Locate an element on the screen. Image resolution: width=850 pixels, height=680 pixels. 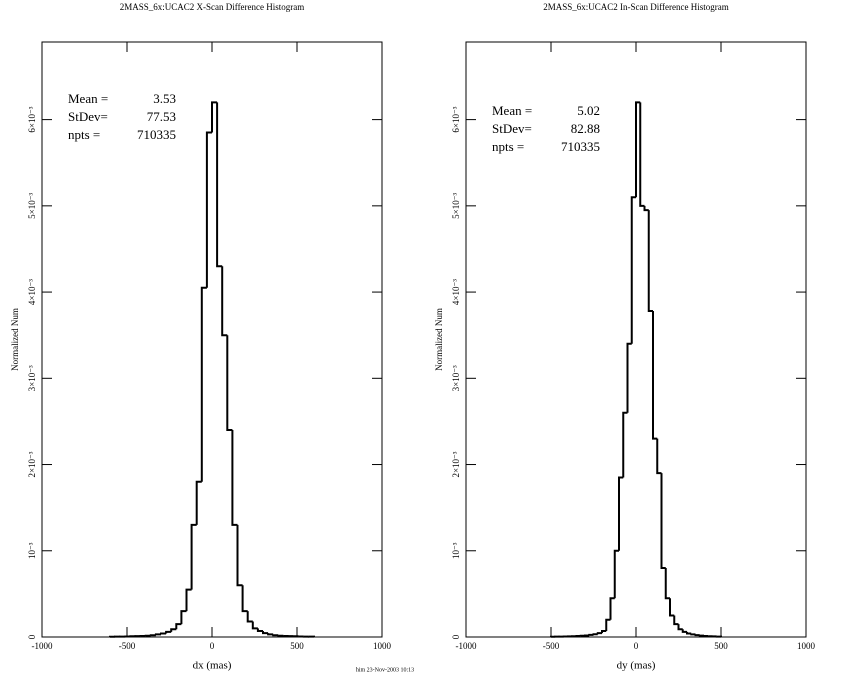
x-axis-label: dx (mas) is located at coordinates (212, 666).